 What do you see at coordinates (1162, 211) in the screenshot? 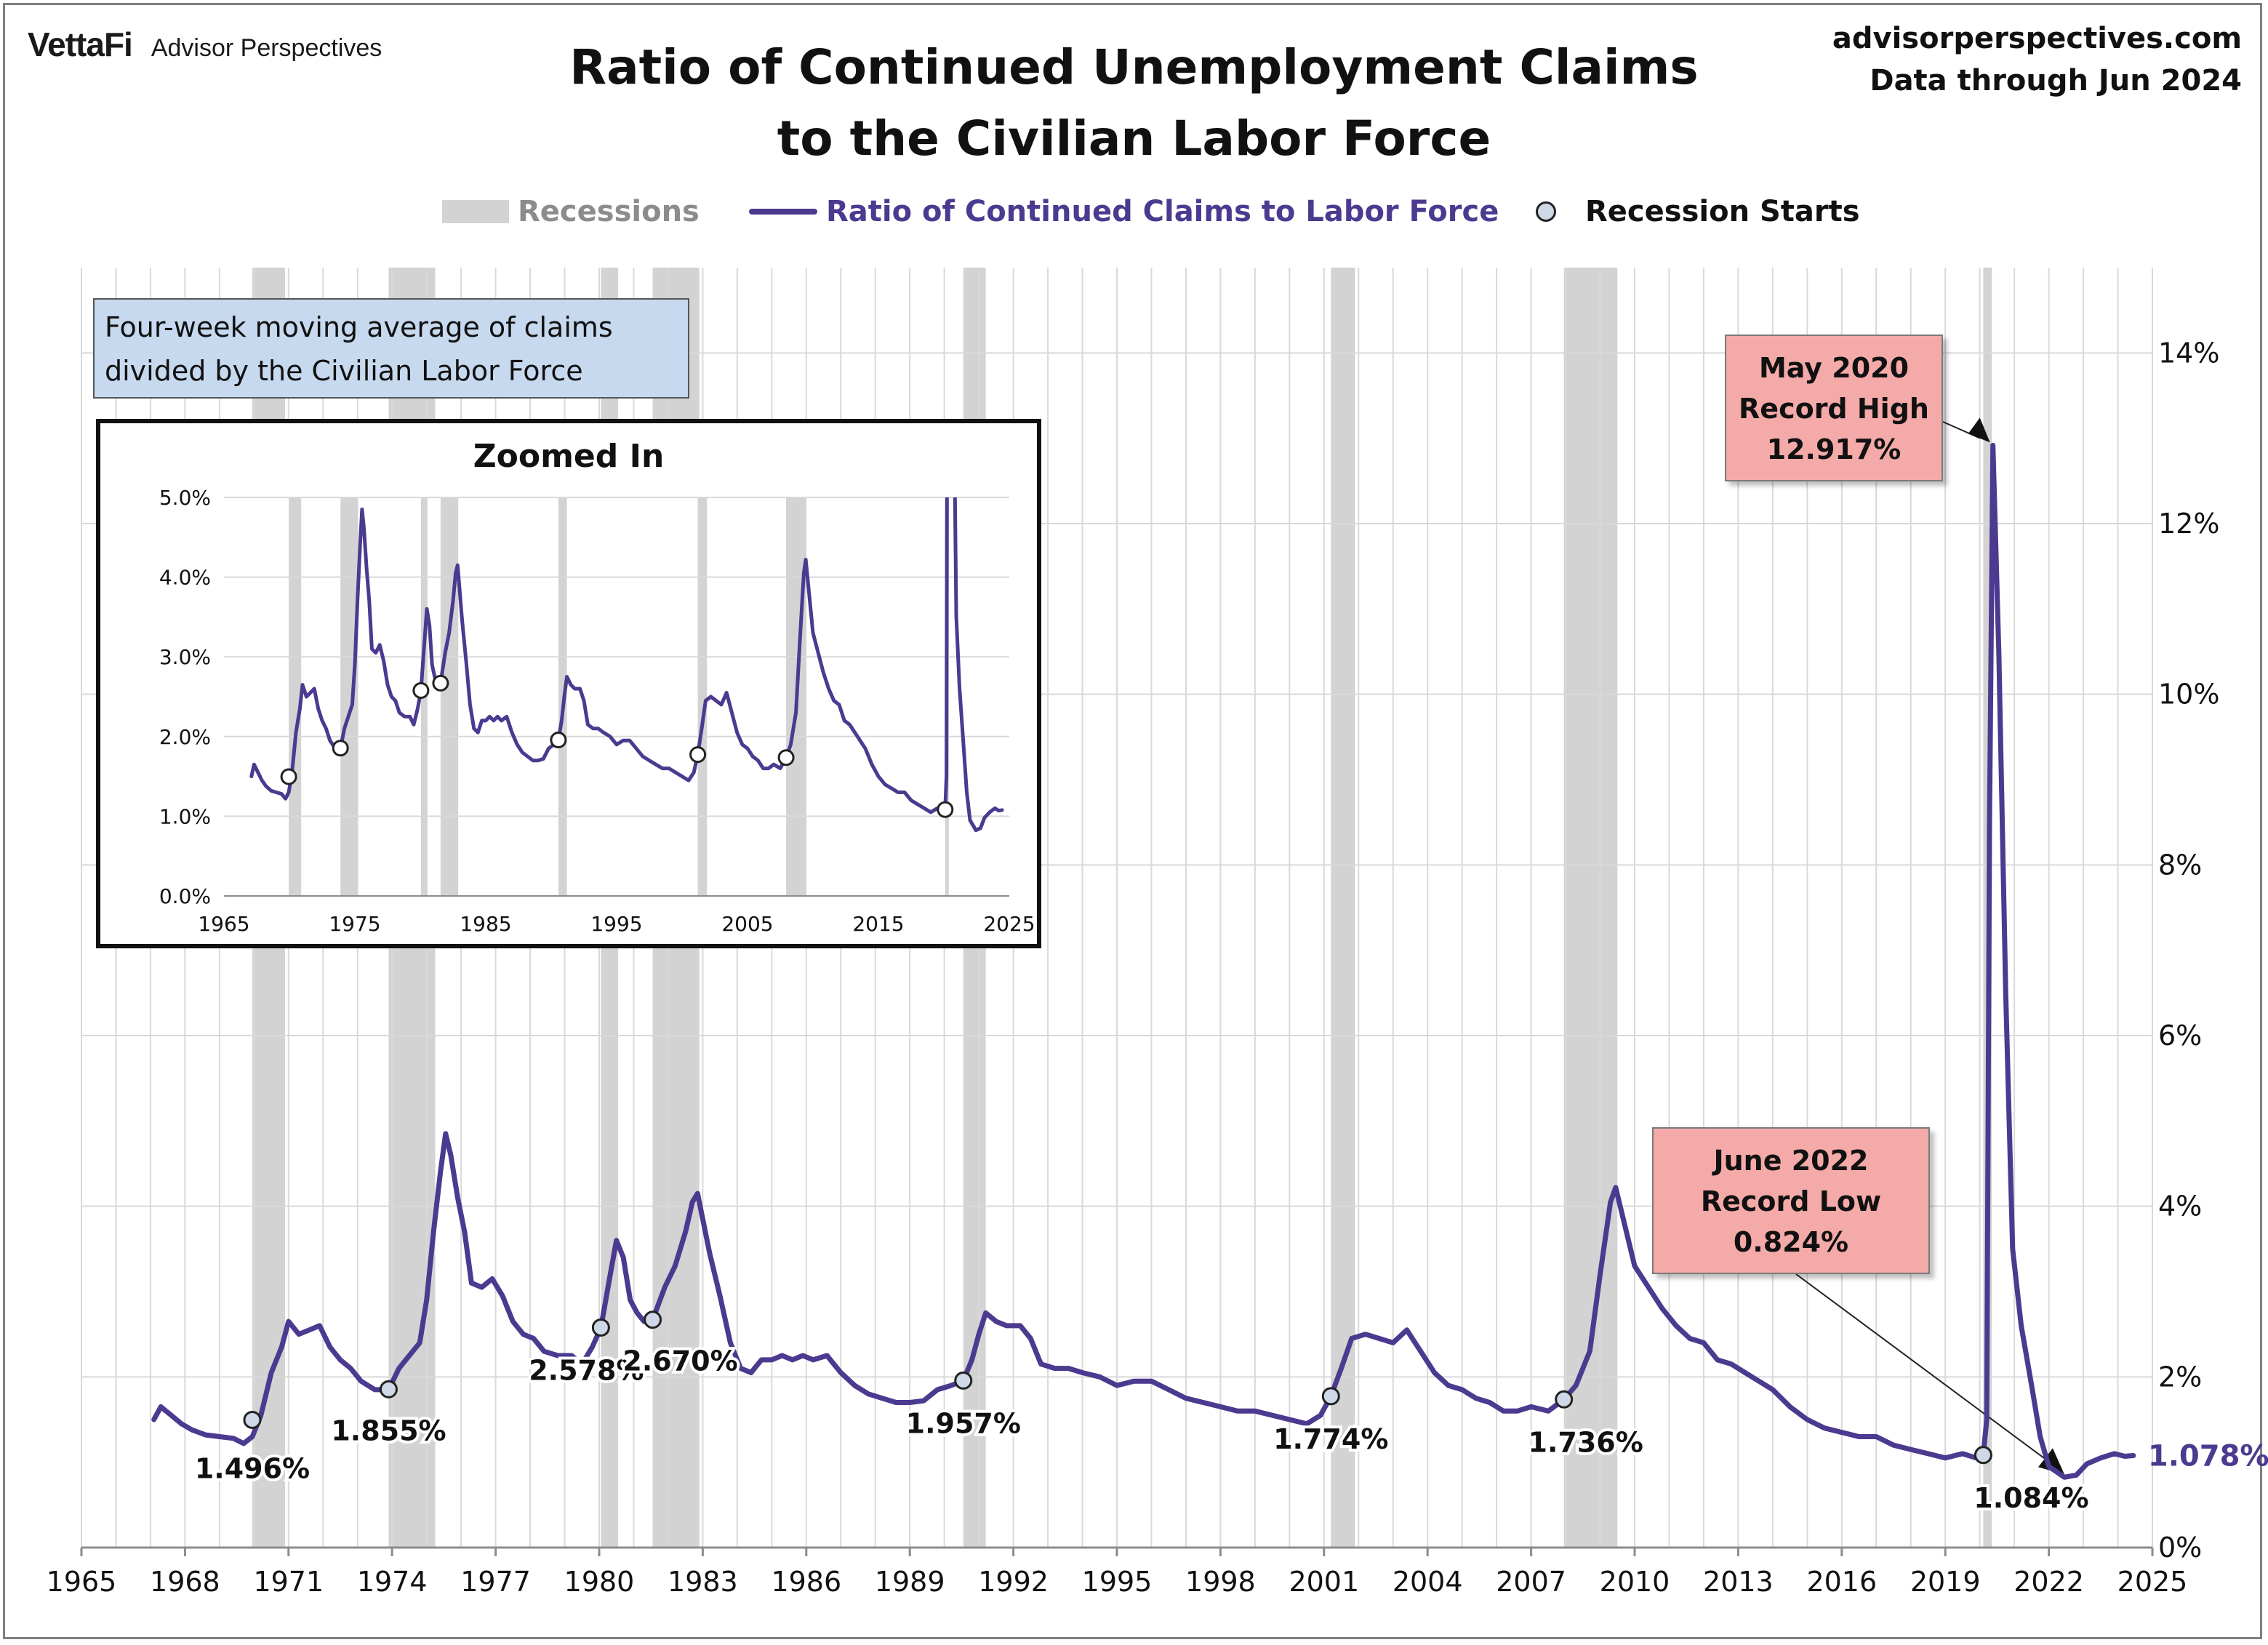
I see `legend-series-label: Ratio of Continued Claims to Labor Force` at bounding box center [1162, 211].